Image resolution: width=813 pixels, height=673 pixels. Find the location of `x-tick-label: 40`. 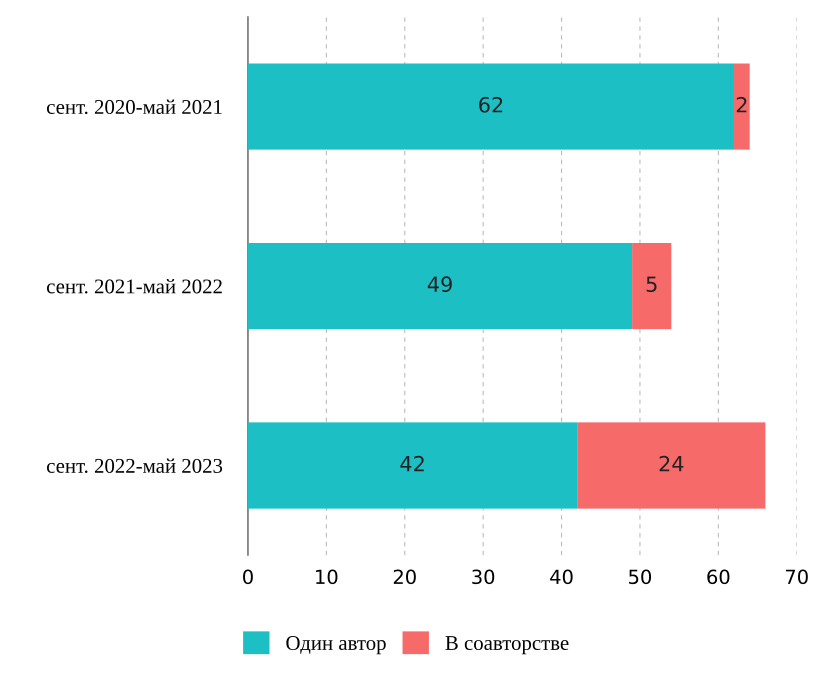

x-tick-label: 40 is located at coordinates (561, 576).